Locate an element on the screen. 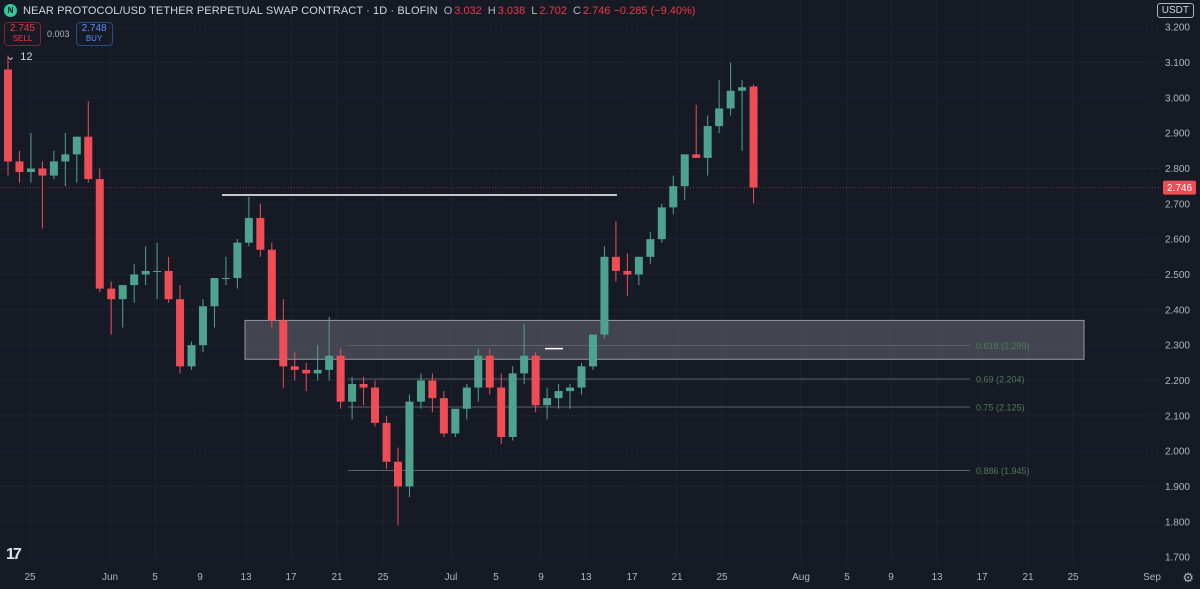 The height and width of the screenshot is (589, 1200). currency-selector: USDT is located at coordinates (1175, 10).